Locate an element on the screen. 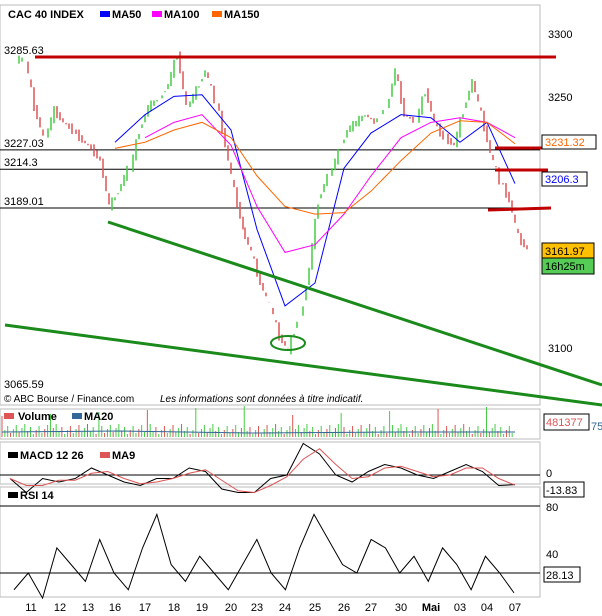 Image resolution: width=602 pixels, height=616 pixels. x-tick-label: 03 is located at coordinates (460, 608).